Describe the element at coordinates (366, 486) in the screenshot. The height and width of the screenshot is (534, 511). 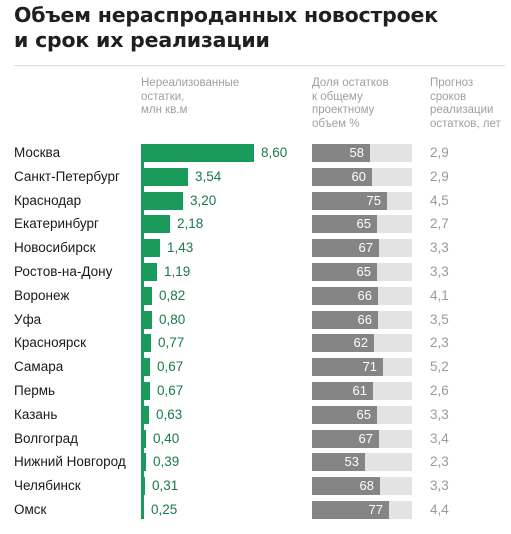
I see `share-value: 68` at that location.